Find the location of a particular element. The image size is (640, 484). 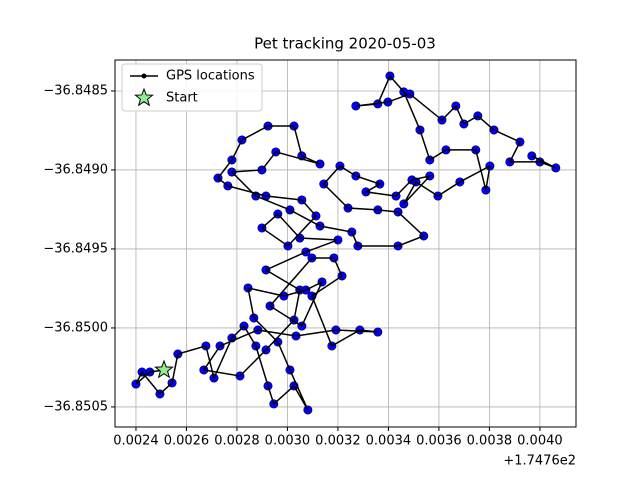

legend-label: Start is located at coordinates (182, 98).